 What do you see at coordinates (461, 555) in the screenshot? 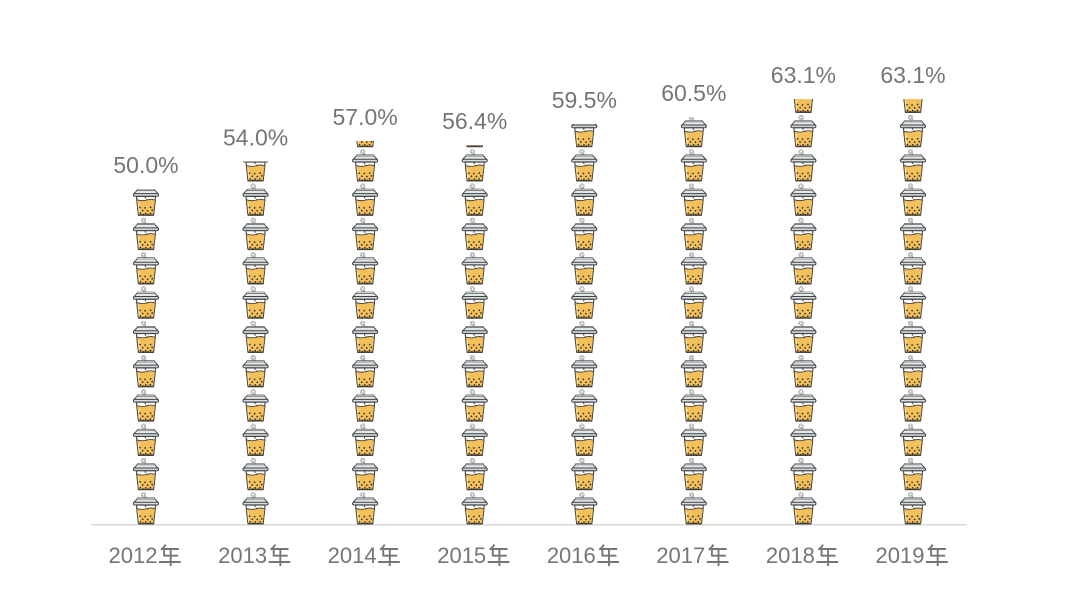
I see `svg-text: 2015` at bounding box center [461, 555].